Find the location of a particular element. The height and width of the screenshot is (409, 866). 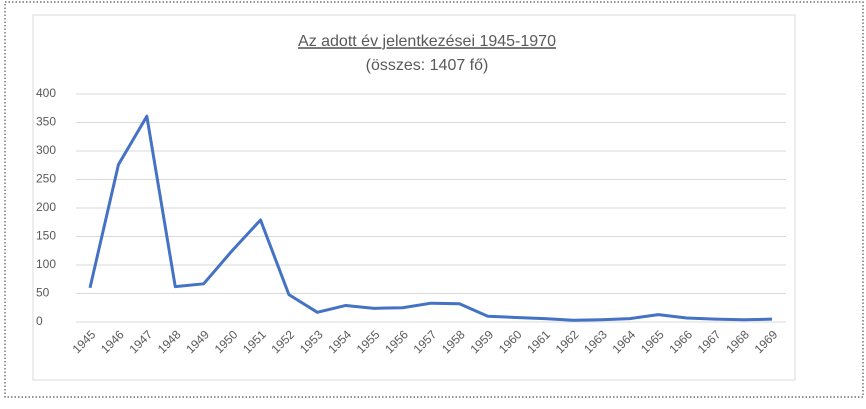

chart-title: Az adott év jelentkezései 1945-1970 is located at coordinates (427, 41).